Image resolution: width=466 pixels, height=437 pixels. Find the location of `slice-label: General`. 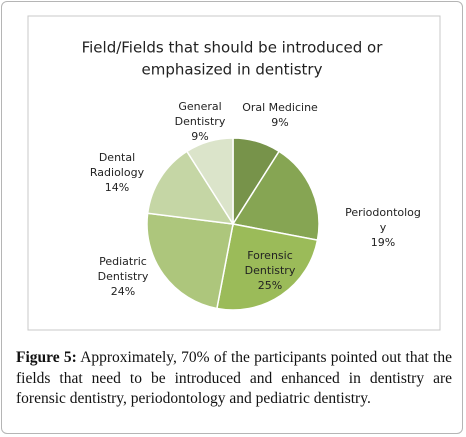

slice-label: General is located at coordinates (199, 106).